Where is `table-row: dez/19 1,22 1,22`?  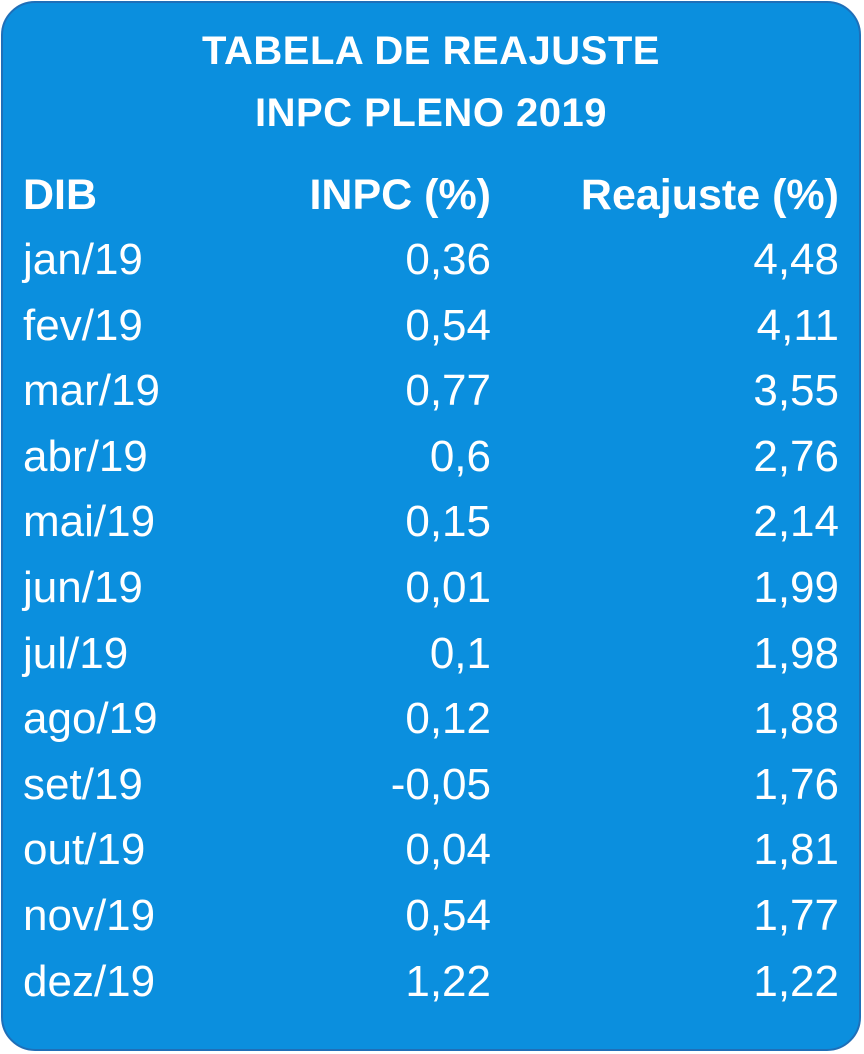
table-row: dez/19 1,22 1,22 is located at coordinates (431, 982).